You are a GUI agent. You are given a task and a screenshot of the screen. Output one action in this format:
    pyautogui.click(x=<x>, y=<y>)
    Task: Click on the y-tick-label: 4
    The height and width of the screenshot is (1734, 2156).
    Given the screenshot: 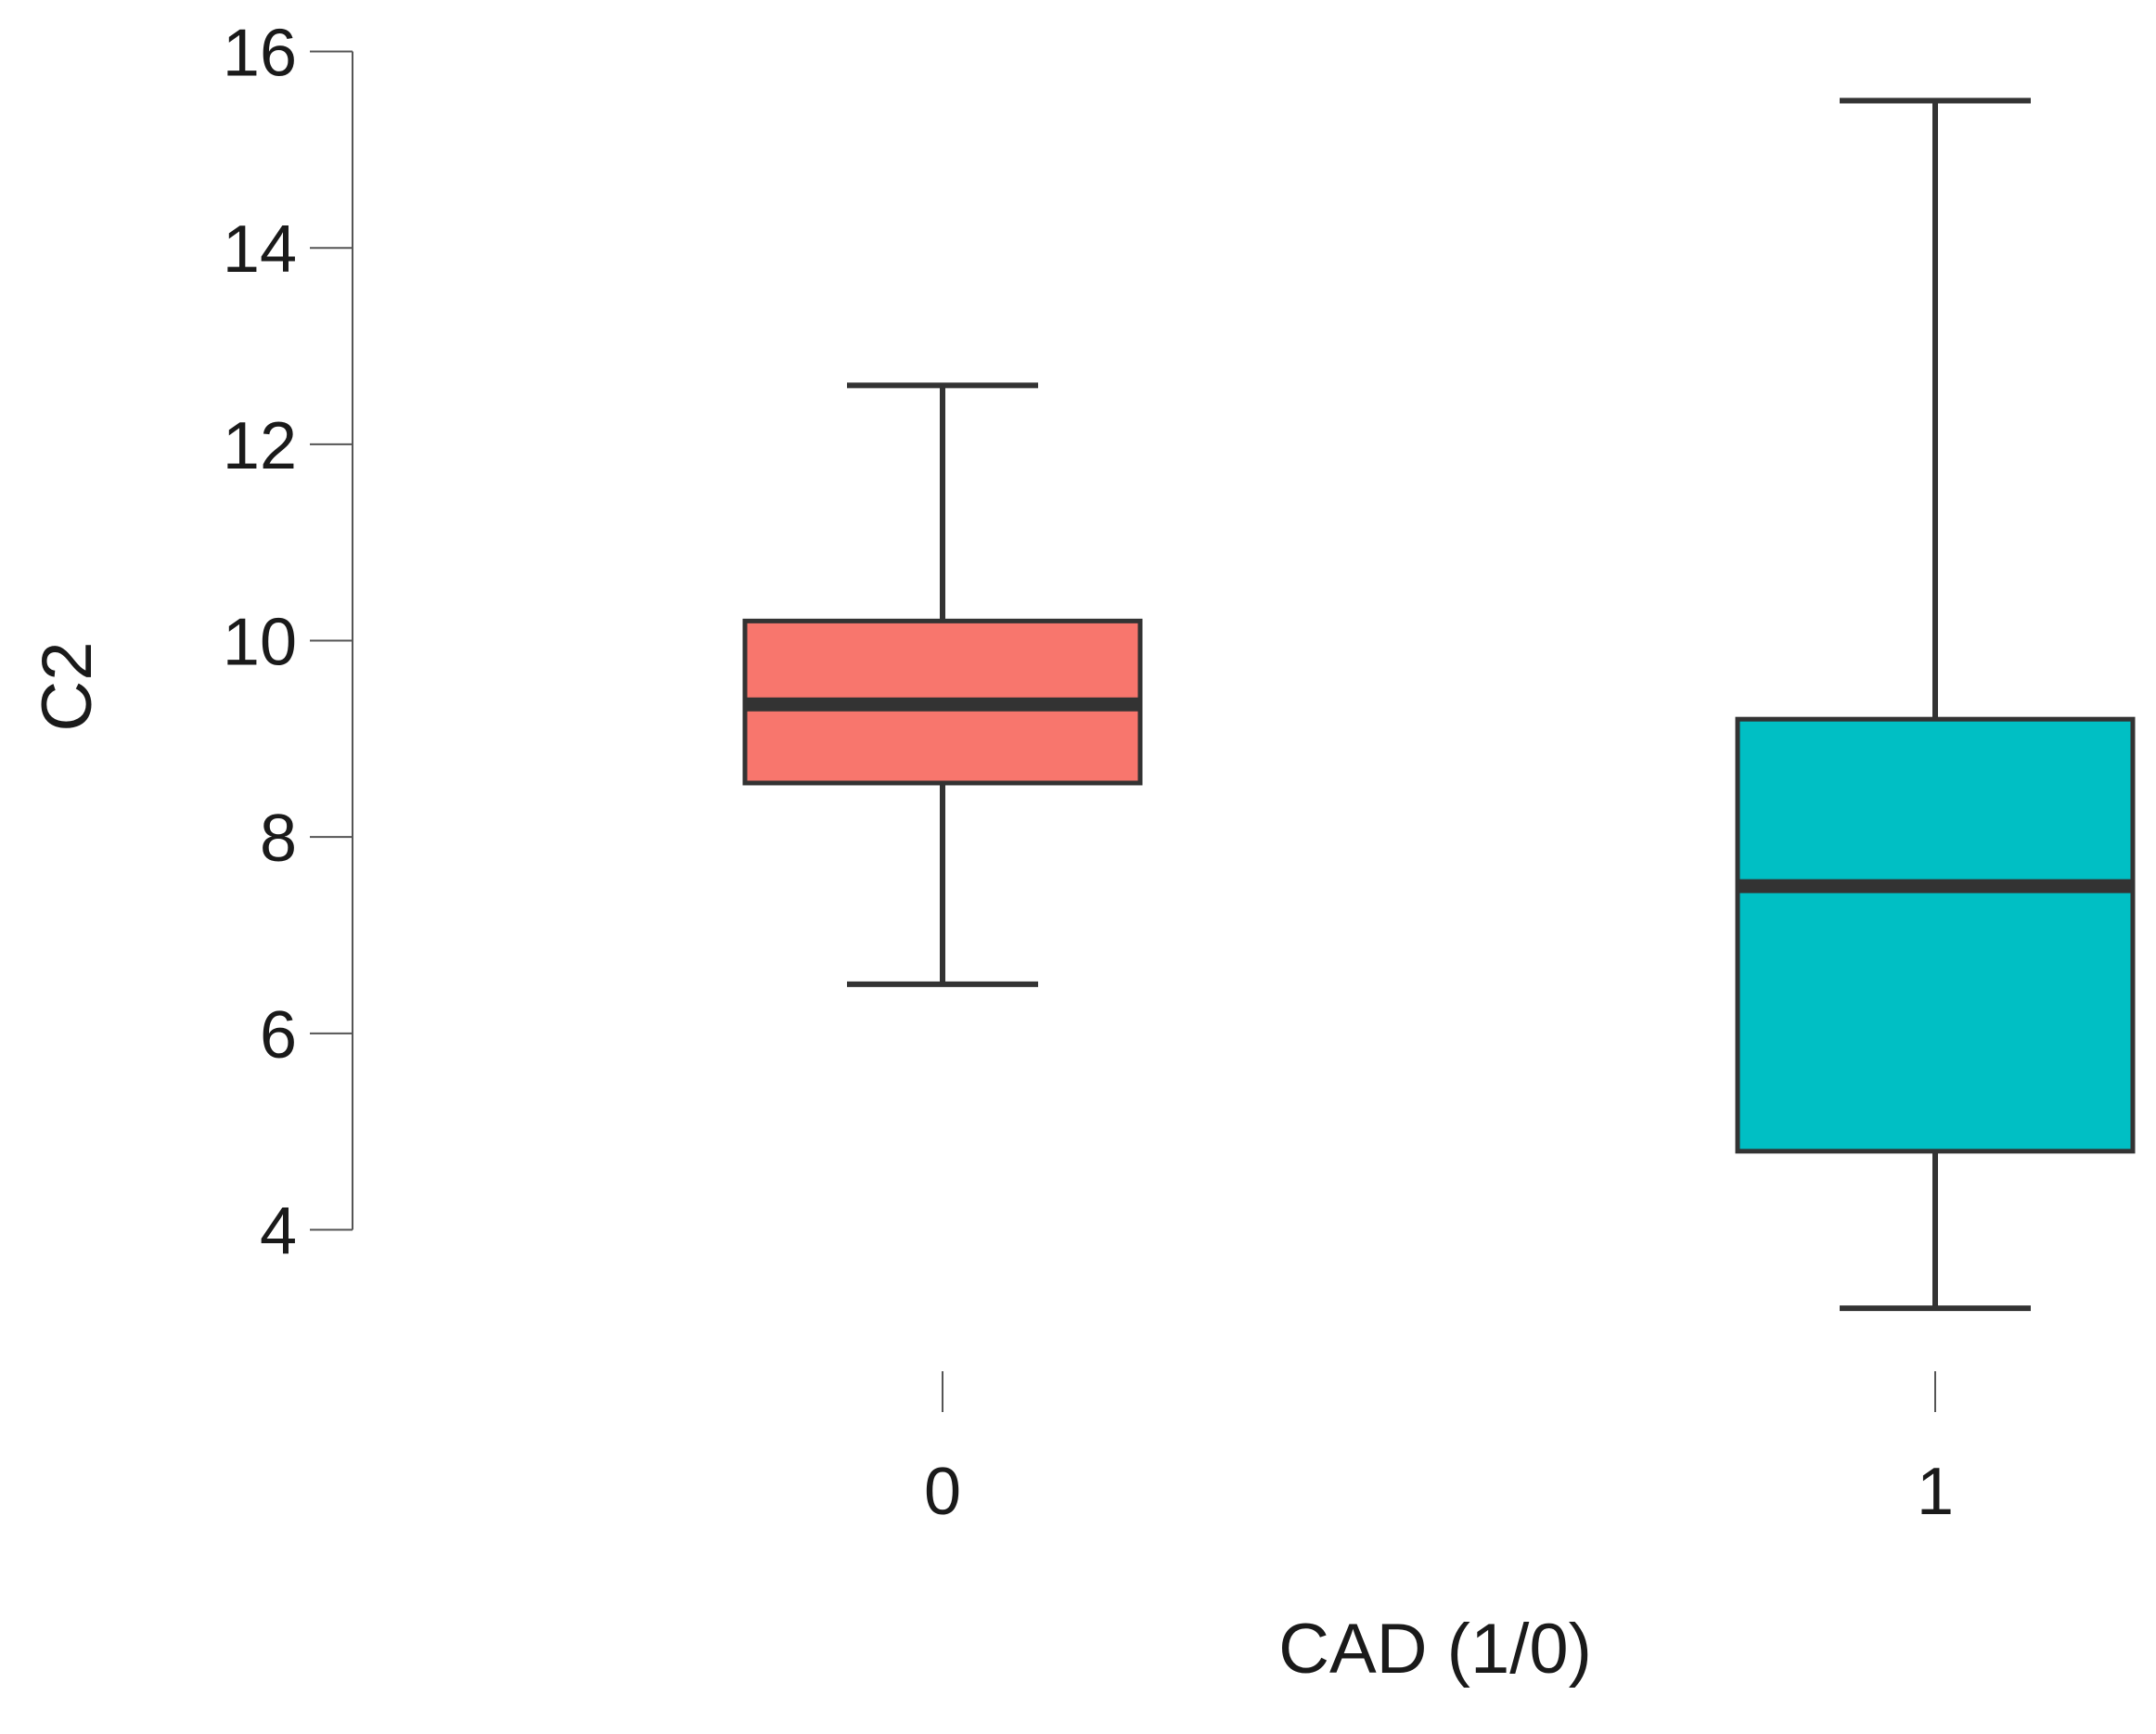 What is the action you would take?
    pyautogui.click(x=278, y=1232)
    